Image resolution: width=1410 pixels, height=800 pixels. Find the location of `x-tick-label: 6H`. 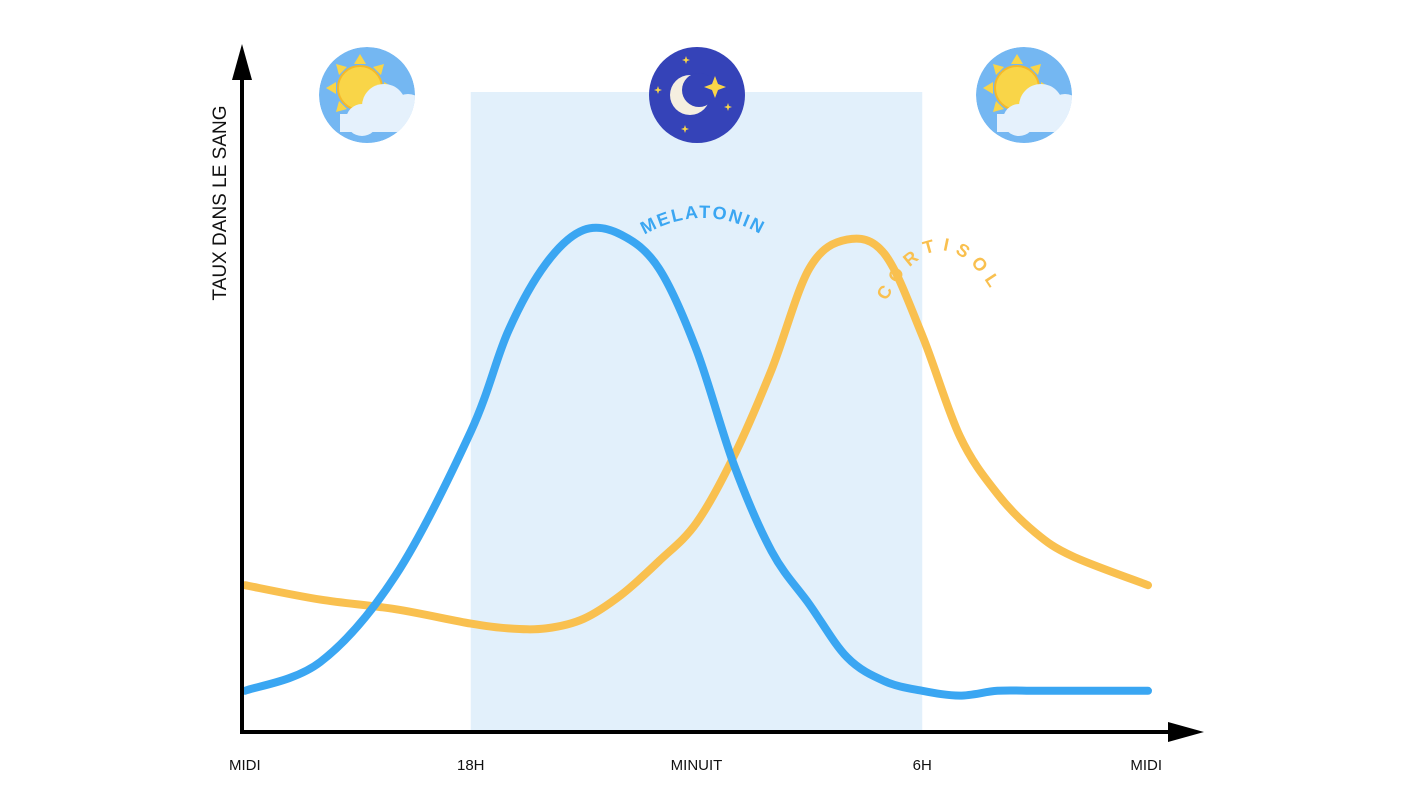

x-tick-label: 6H is located at coordinates (922, 765).